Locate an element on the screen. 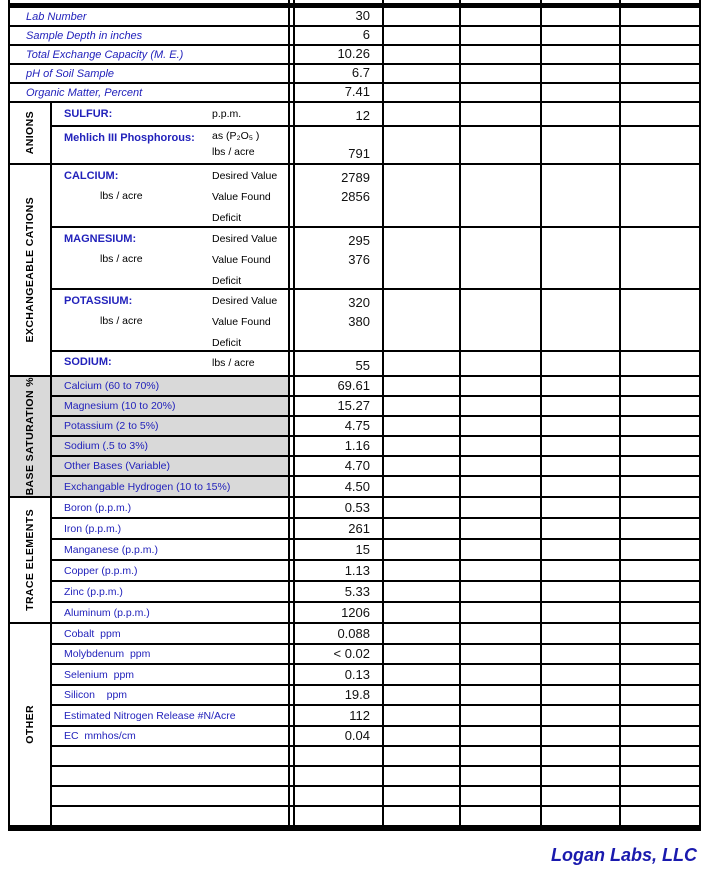  row-label: Sodium (.5 to 3%) is located at coordinates (170, 446).